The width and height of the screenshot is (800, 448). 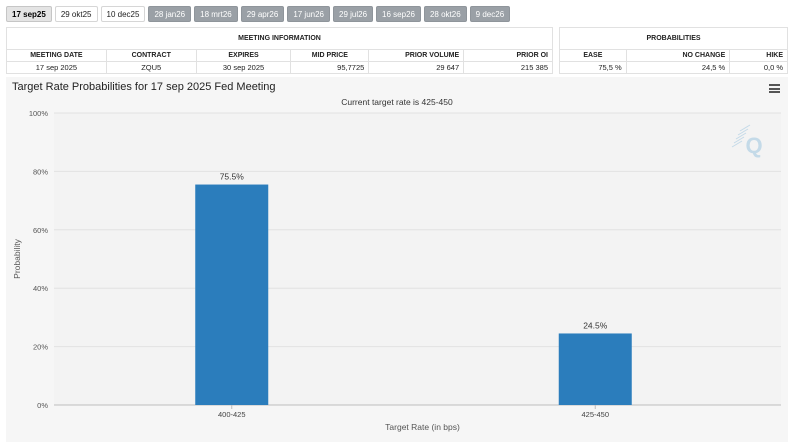 What do you see at coordinates (416, 55) in the screenshot?
I see `header-prior-volume: PRIOR VOLUME` at bounding box center [416, 55].